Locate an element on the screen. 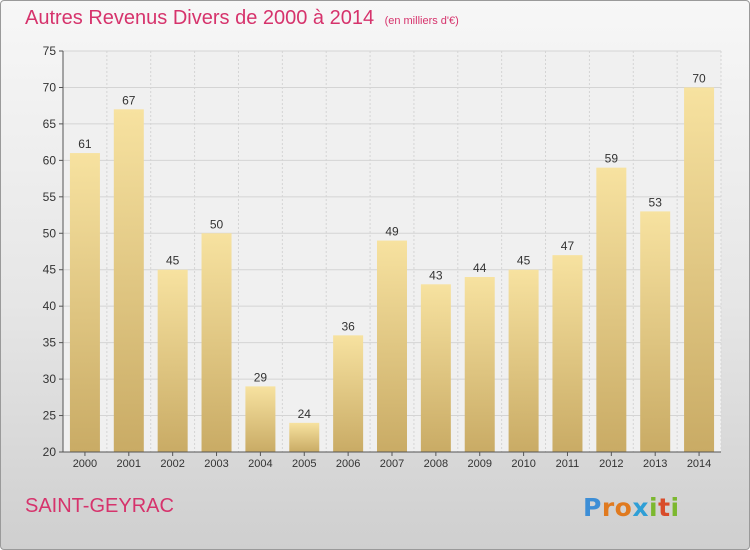 This screenshot has height=550, width=750. y-tick-label: 60 is located at coordinates (50, 160).